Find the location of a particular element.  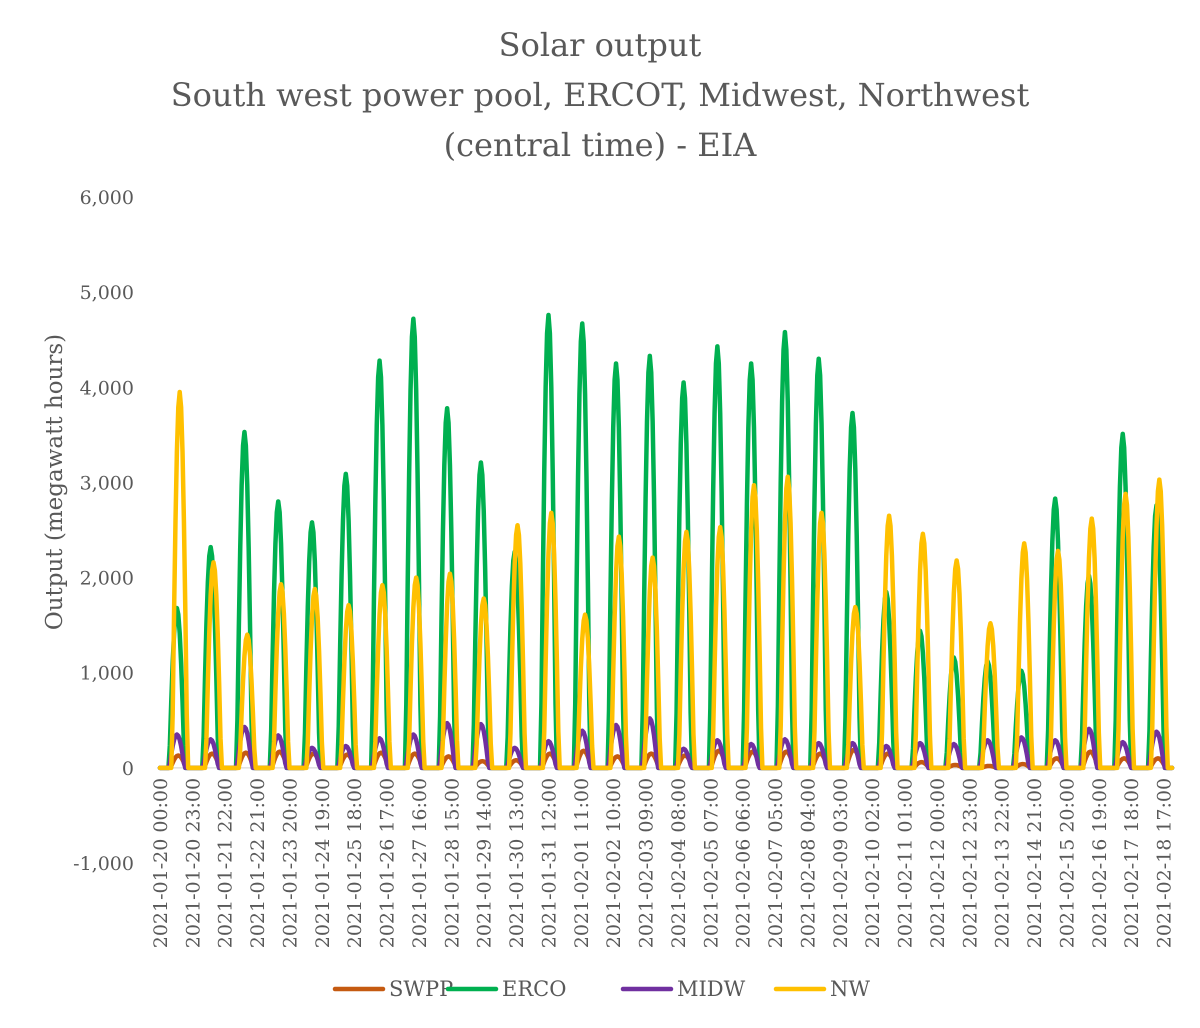

x-tick-label: 2021-01-29 14:00 is located at coordinates (485, 863).